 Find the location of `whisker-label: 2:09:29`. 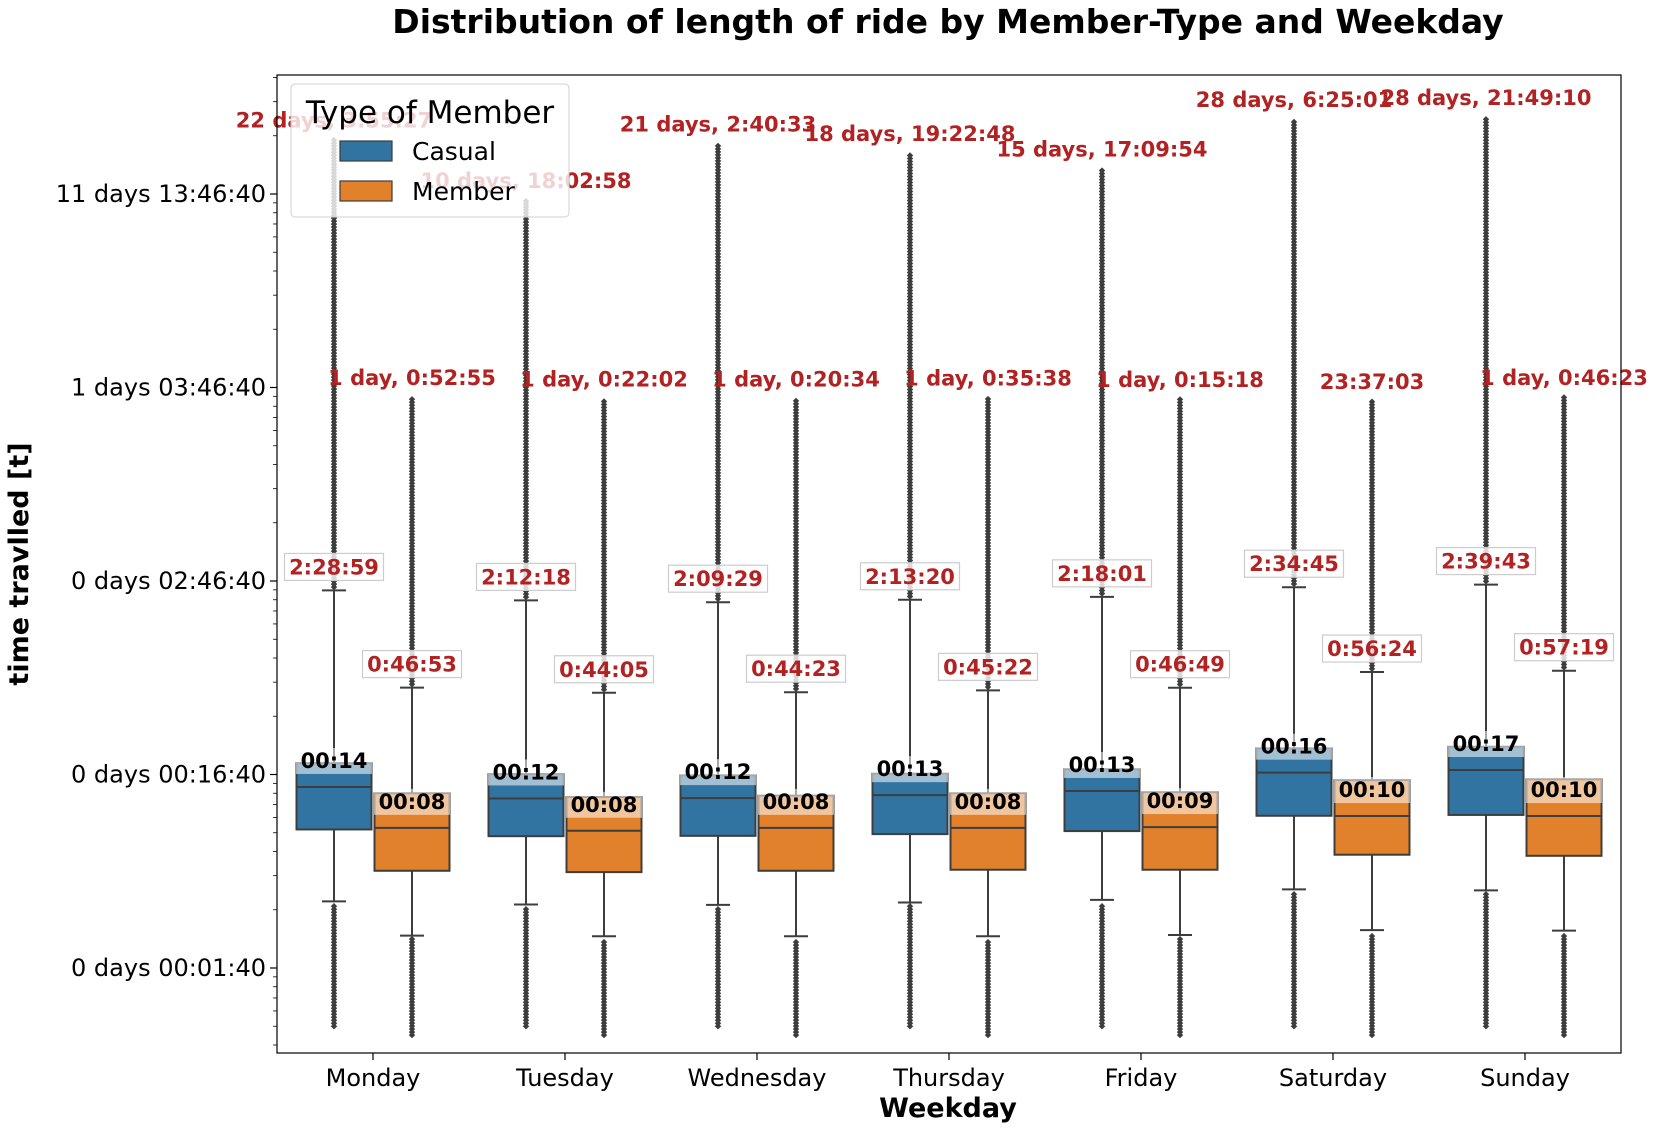

whisker-label: 2:09:29 is located at coordinates (718, 579).